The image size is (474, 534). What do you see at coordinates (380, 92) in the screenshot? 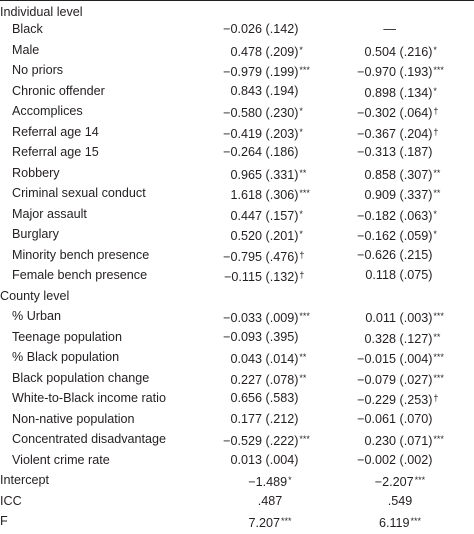
I see `coefficient: 0.898` at bounding box center [380, 92].